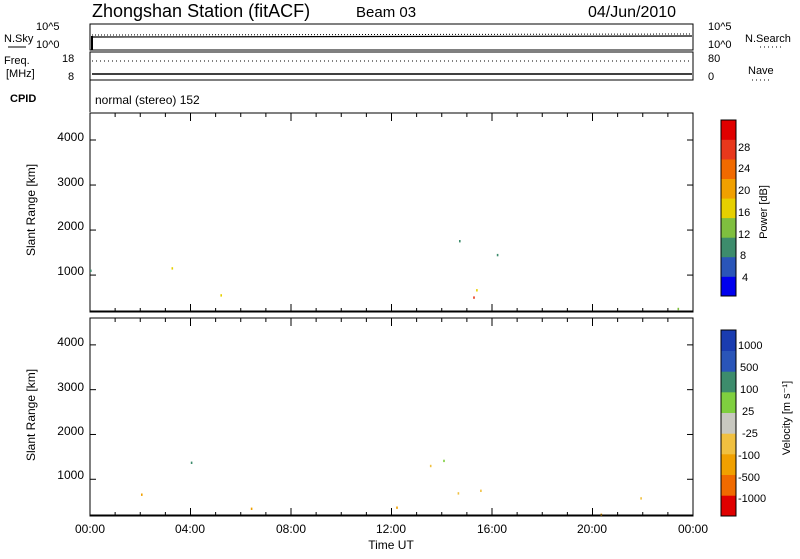  Describe the element at coordinates (749, 368) in the screenshot. I see `velocity-cb-tick-500: 500` at that location.